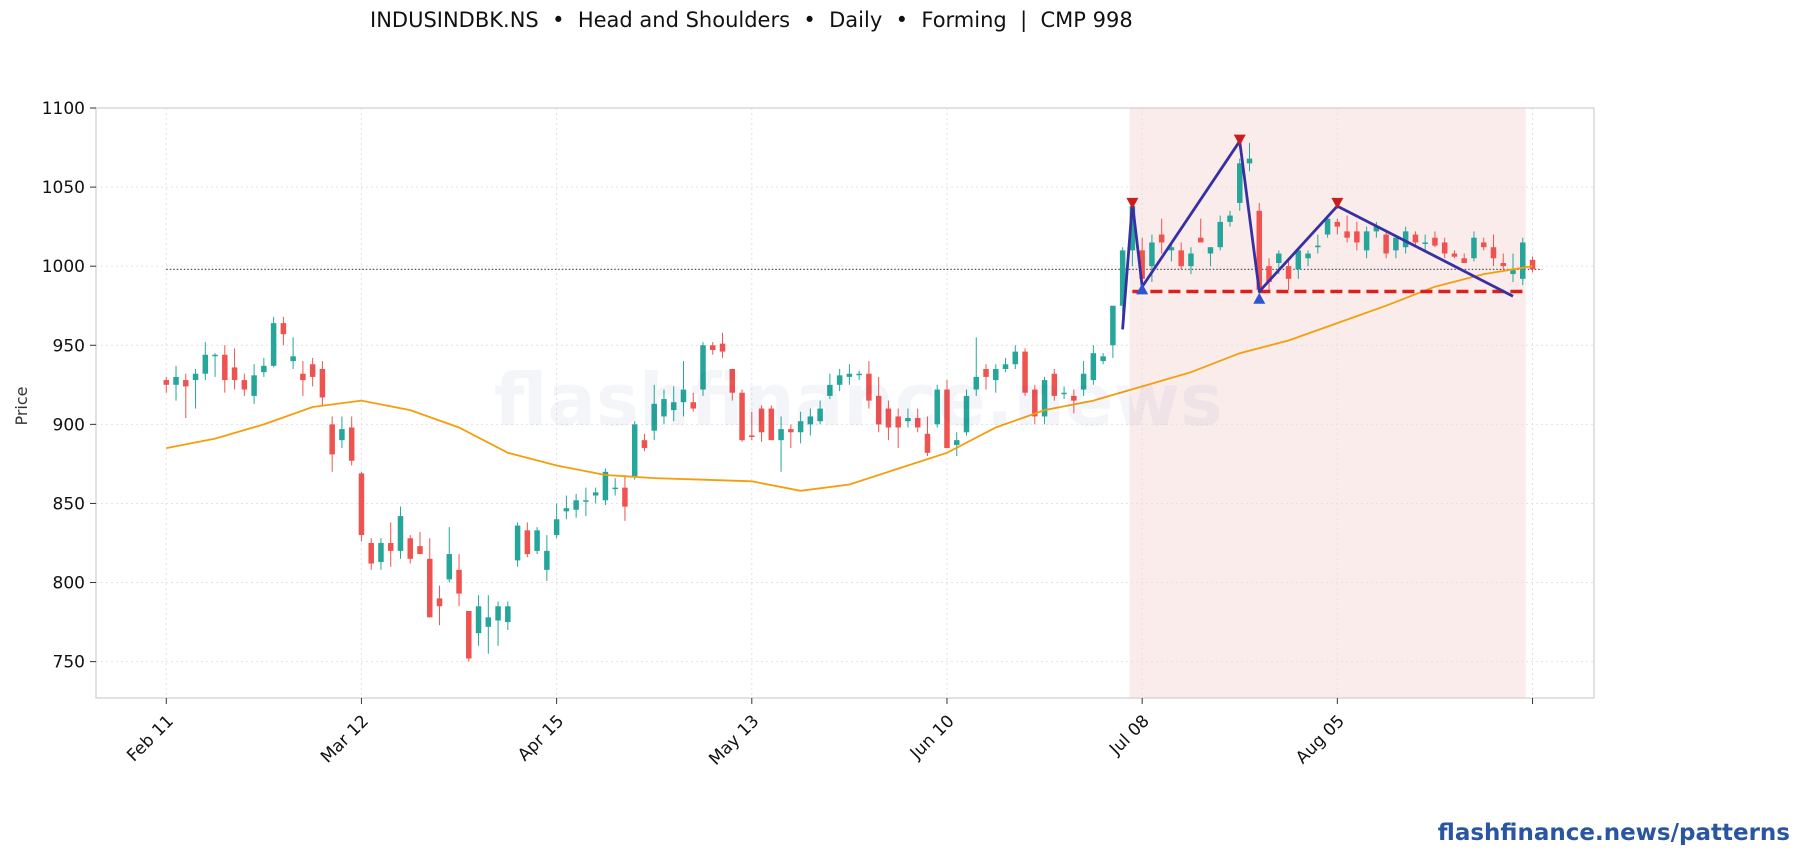  What do you see at coordinates (69, 504) in the screenshot?
I see `y-tick-label: 850` at bounding box center [69, 504].